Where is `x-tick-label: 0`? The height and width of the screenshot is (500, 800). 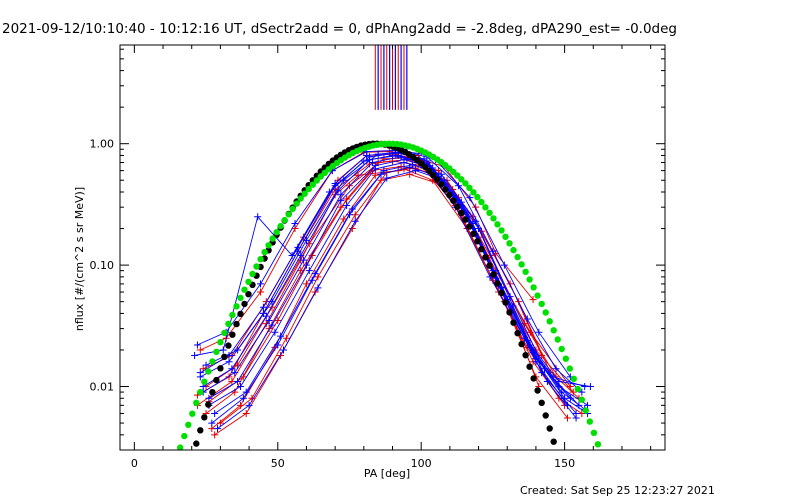 x-tick-label: 0 is located at coordinates (134, 463).